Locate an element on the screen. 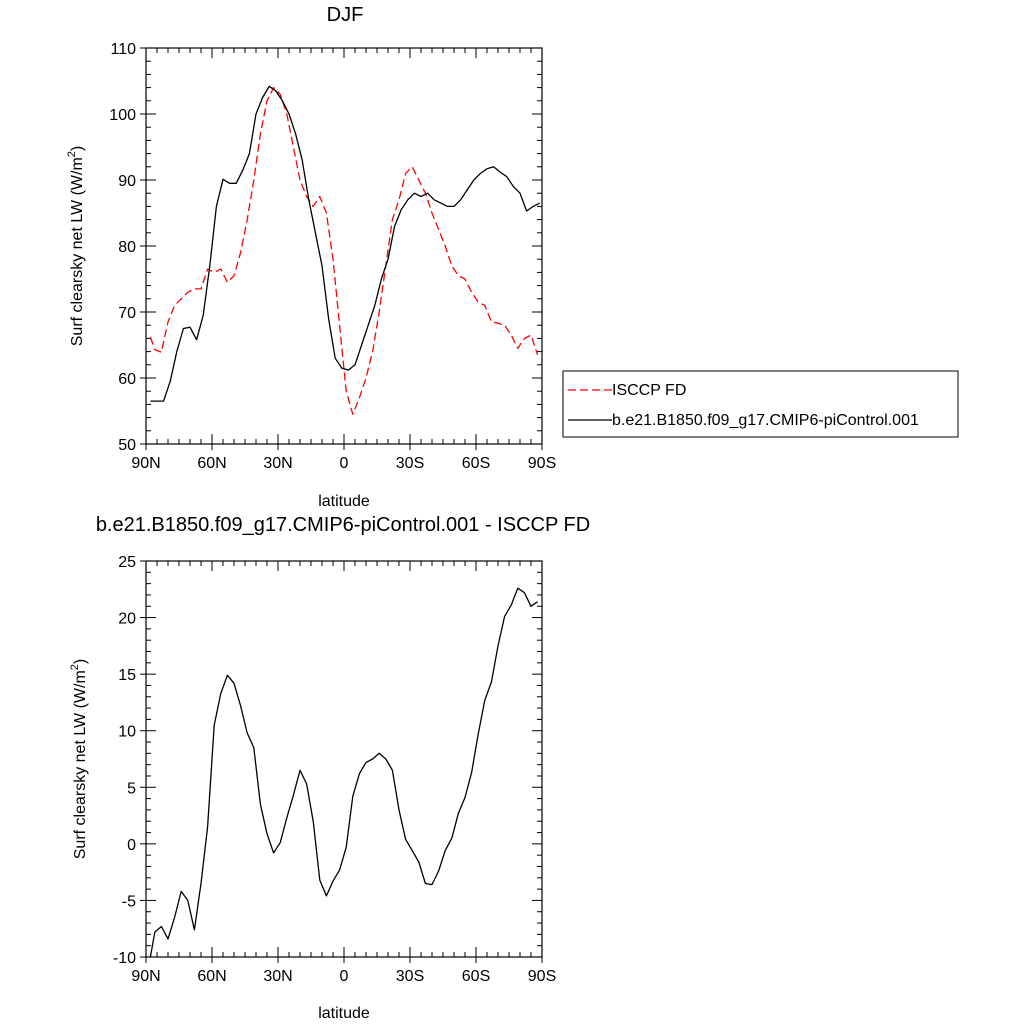 The height and width of the screenshot is (1024, 1024). top-y-tick-label: 50 is located at coordinates (127, 445).